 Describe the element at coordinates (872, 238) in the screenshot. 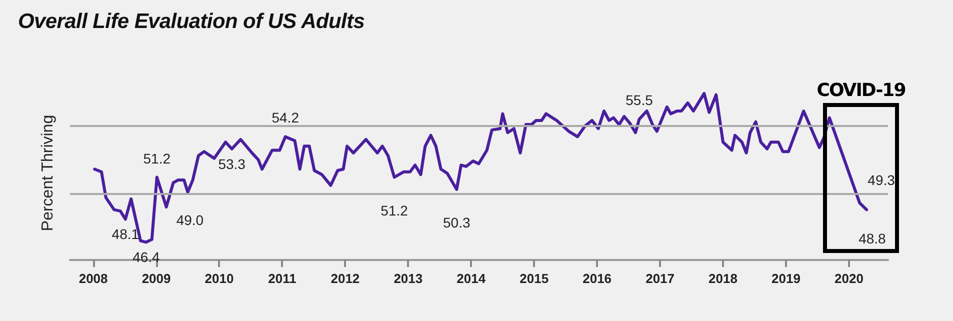

I see `data-label: 48.8` at that location.